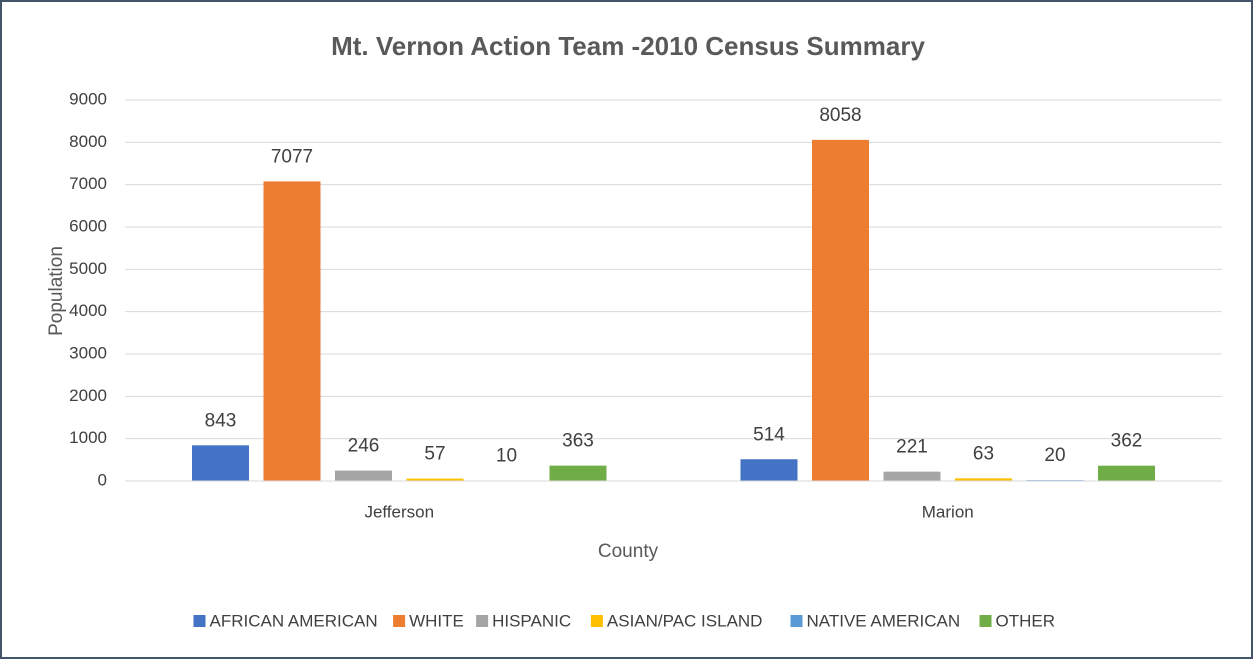 The image size is (1253, 659). What do you see at coordinates (531, 620) in the screenshot?
I see `legend-label: HISPANIC` at bounding box center [531, 620].